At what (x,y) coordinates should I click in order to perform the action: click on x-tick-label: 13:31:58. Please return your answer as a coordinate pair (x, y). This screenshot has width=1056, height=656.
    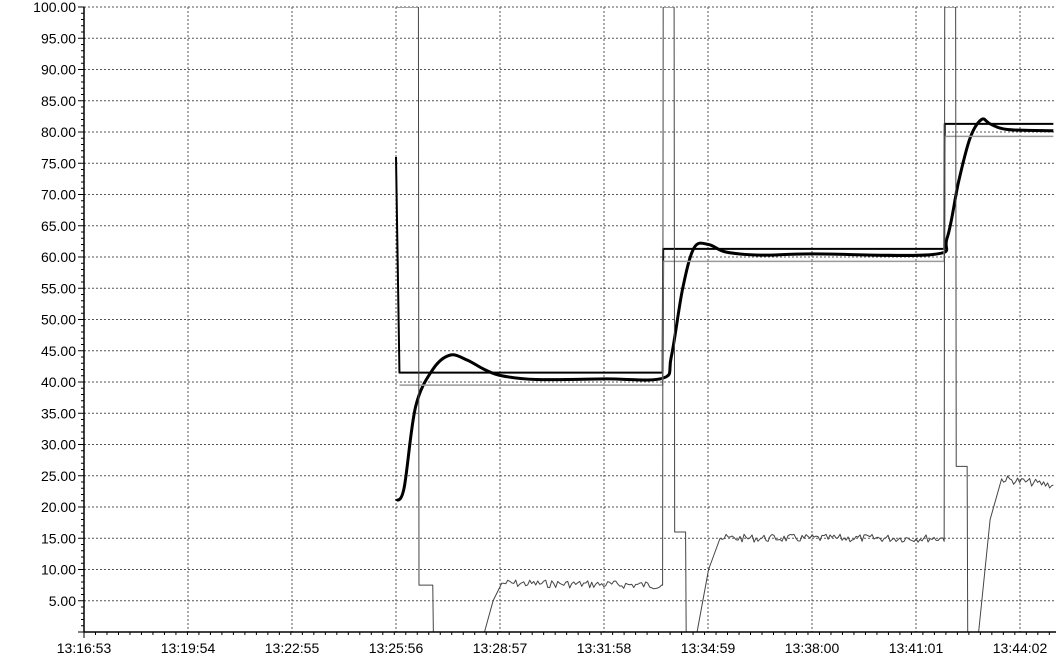
    Looking at the image, I should click on (604, 648).